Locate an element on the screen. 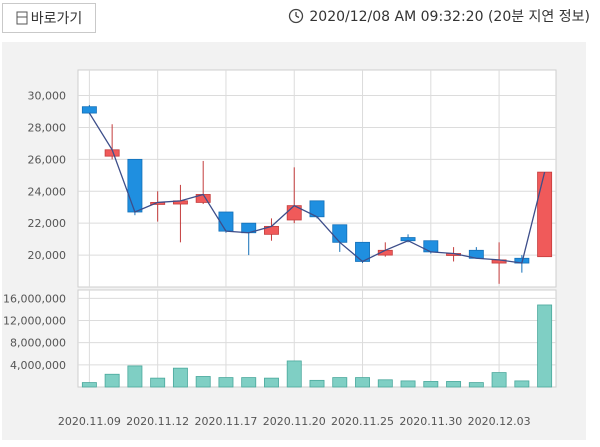 The image size is (600, 447). date-tick-label: 2020.11.30 is located at coordinates (430, 421).